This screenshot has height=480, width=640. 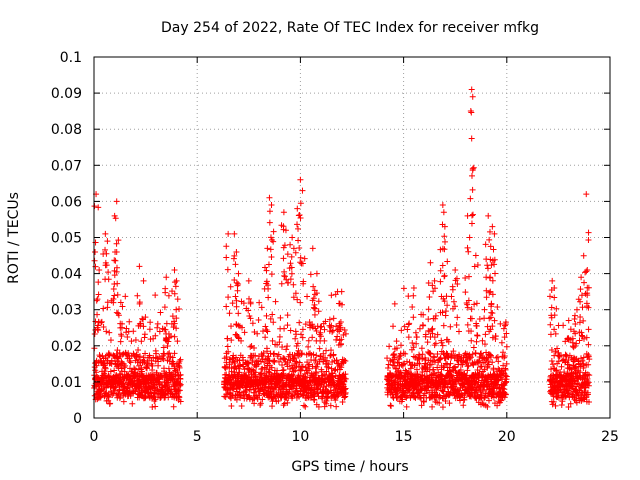 I want to click on y-tick-label: 0.03, so click(x=66, y=311).